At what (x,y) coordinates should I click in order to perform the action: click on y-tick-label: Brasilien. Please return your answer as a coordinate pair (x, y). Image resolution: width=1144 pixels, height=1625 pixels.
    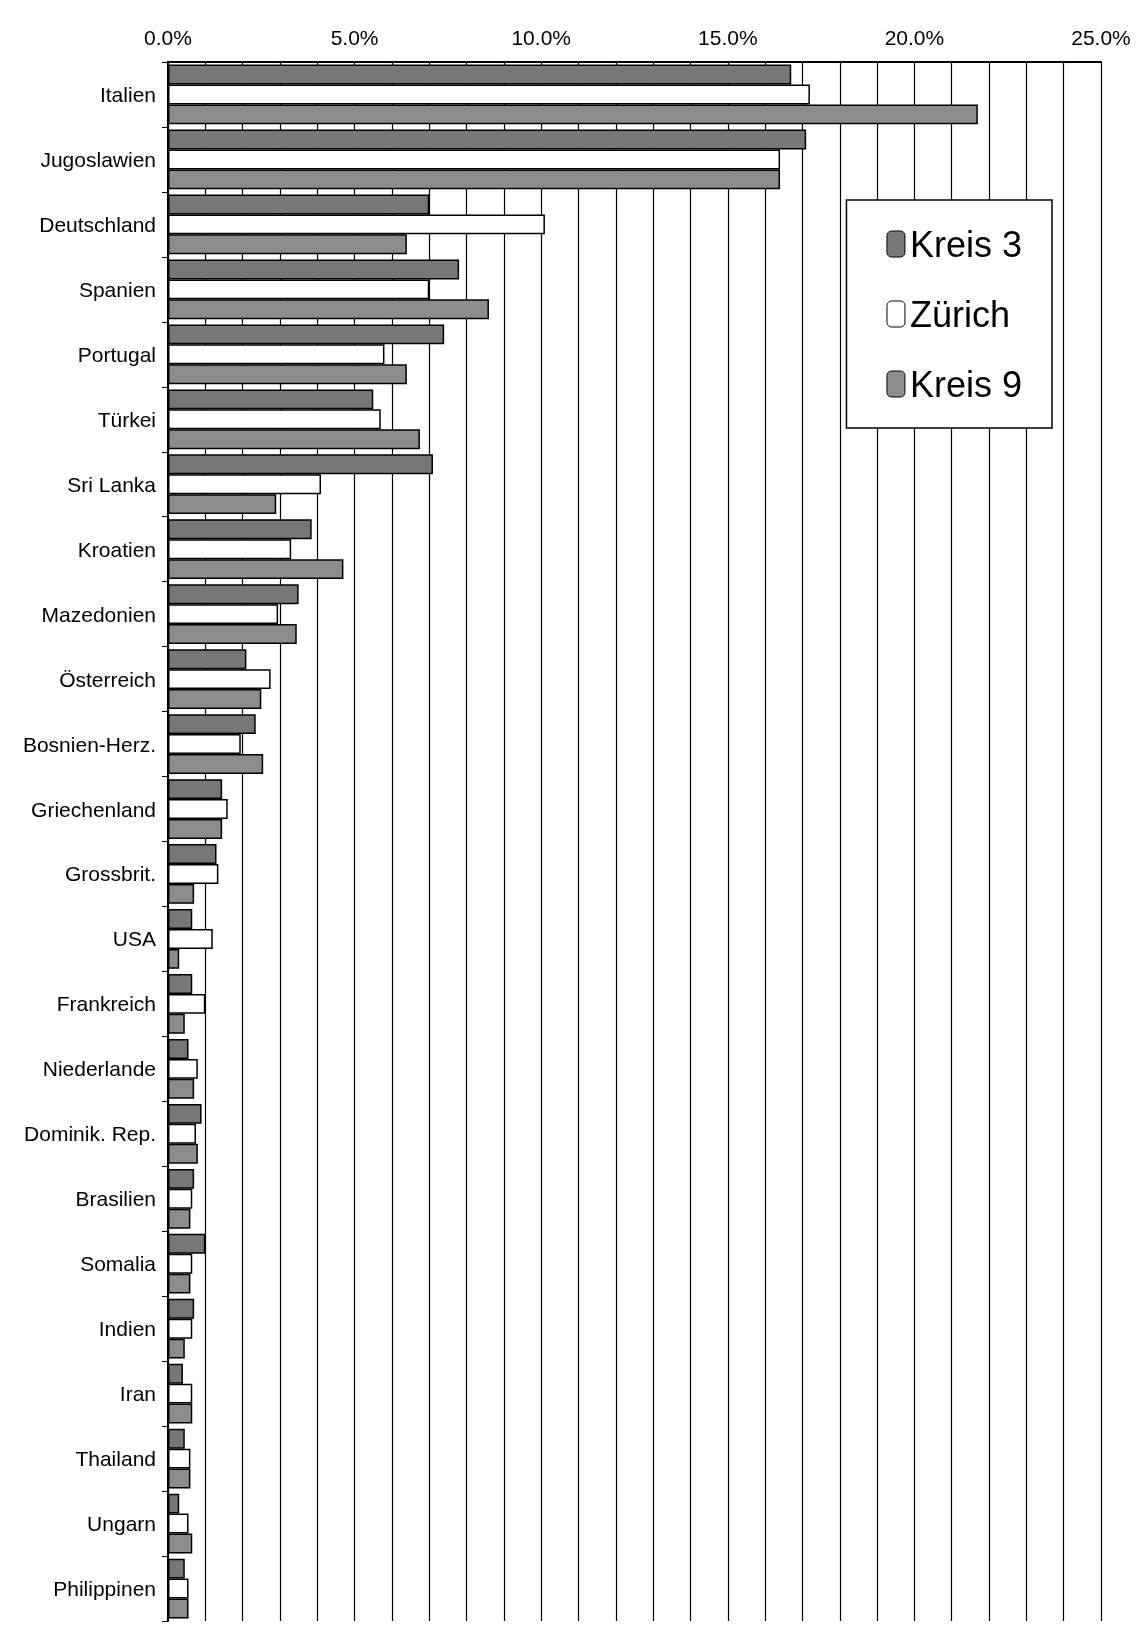
    Looking at the image, I should click on (115, 1199).